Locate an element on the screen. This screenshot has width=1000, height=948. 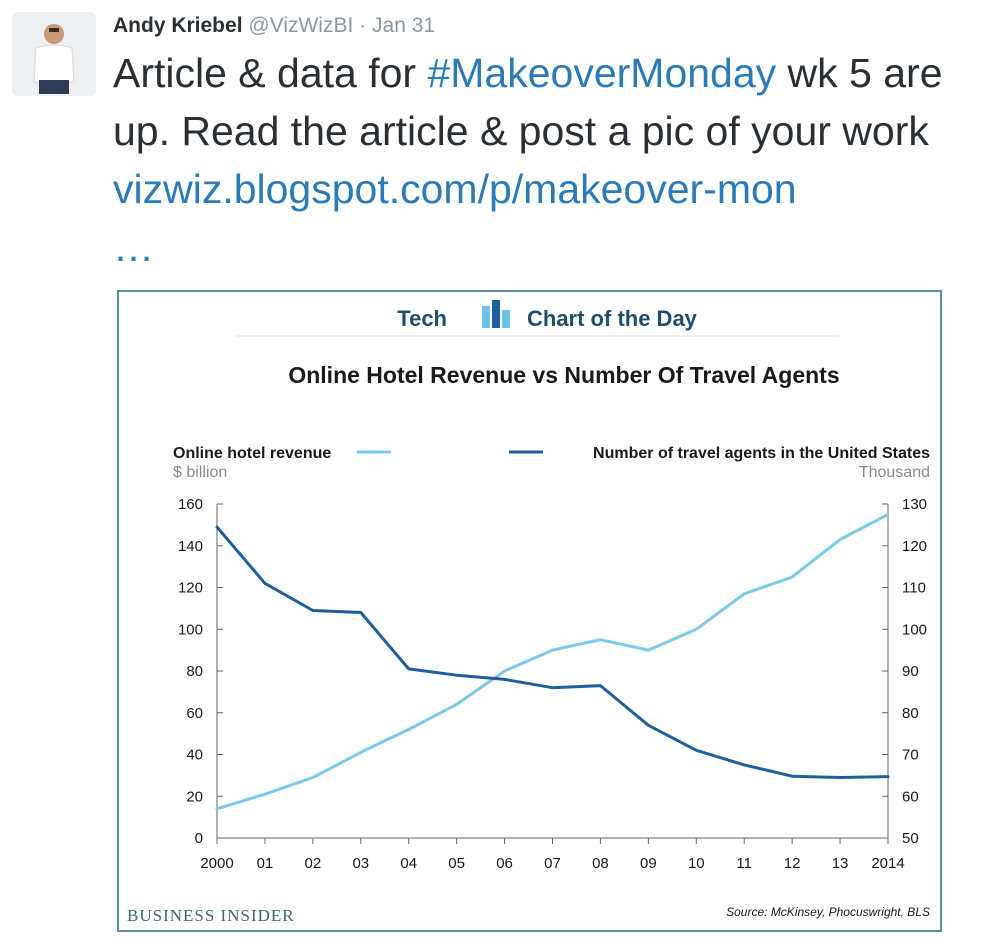
author-name: Andy Kriebel is located at coordinates (178, 25).